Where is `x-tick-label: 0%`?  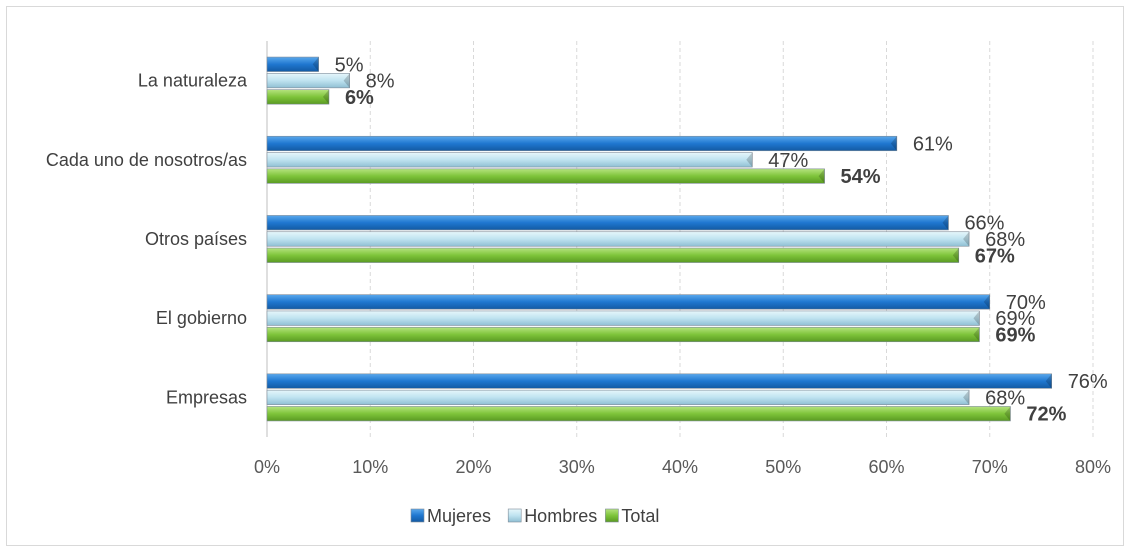
x-tick-label: 0% is located at coordinates (267, 467).